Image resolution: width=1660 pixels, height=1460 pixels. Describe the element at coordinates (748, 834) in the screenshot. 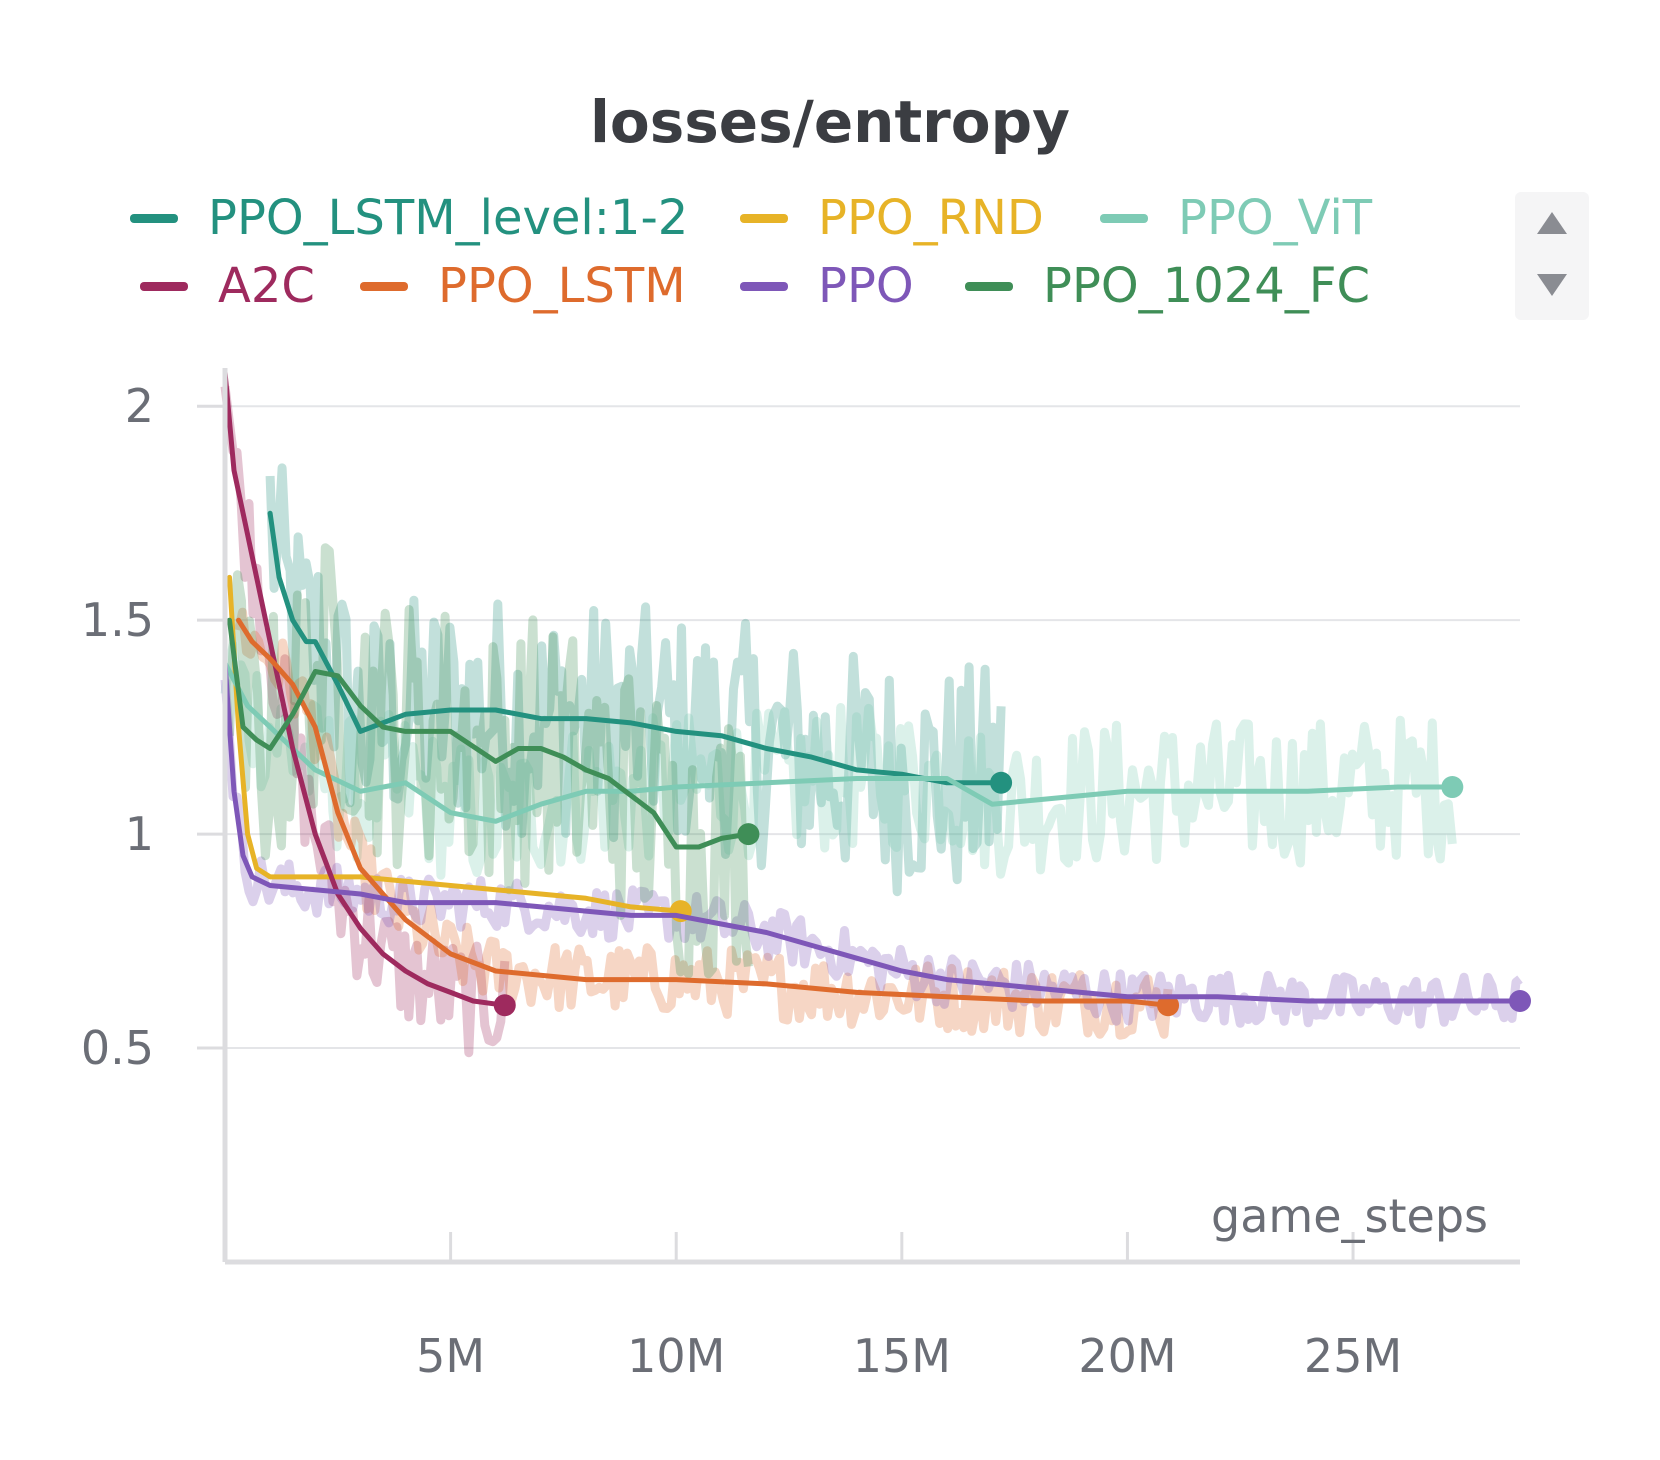

I see `series-end-marker-ppo-1024-fc` at that location.